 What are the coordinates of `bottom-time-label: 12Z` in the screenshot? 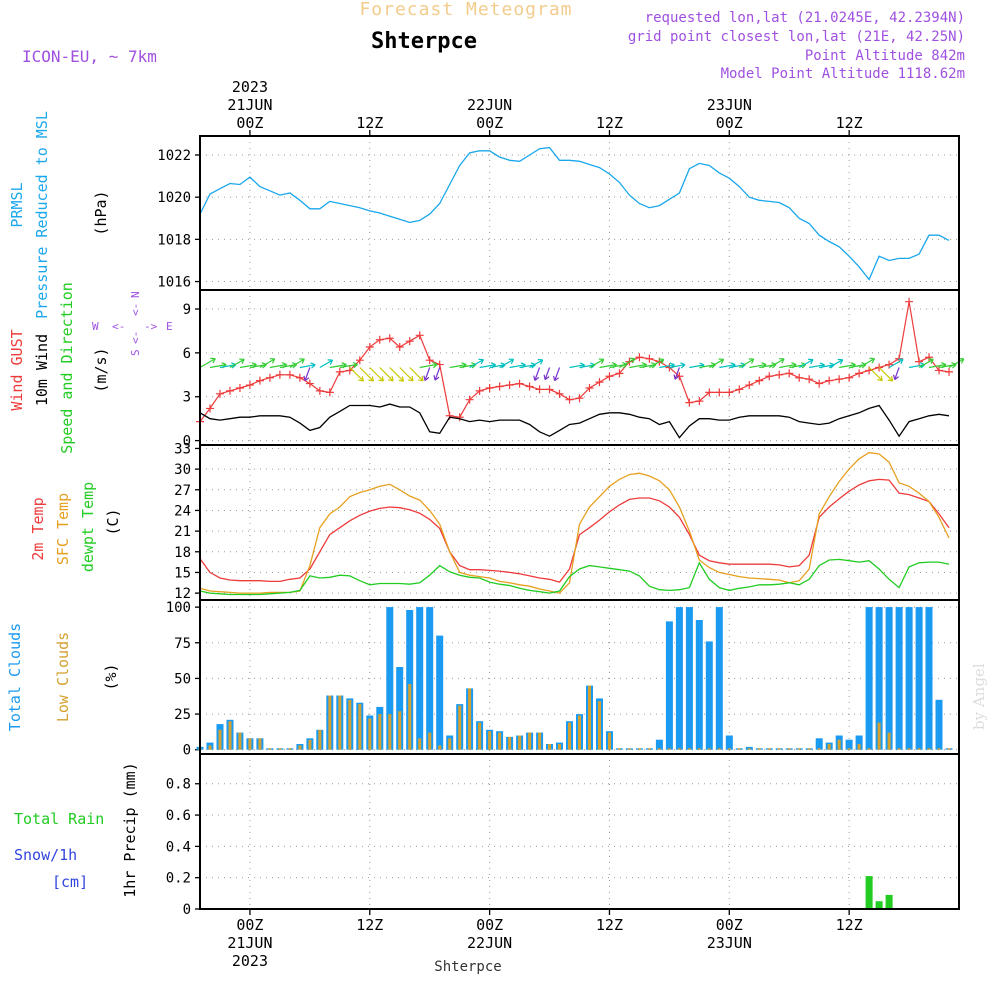 It's located at (369, 925).